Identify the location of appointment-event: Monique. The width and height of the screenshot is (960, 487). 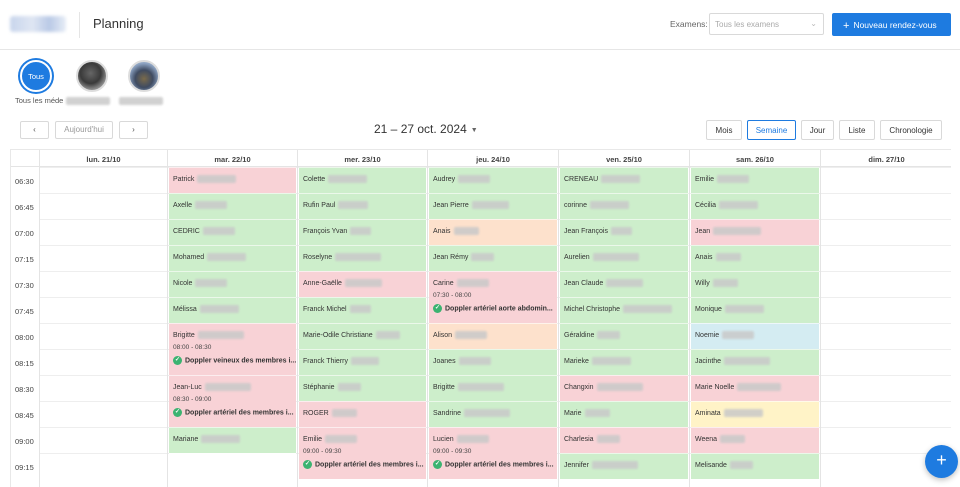
(755, 310).